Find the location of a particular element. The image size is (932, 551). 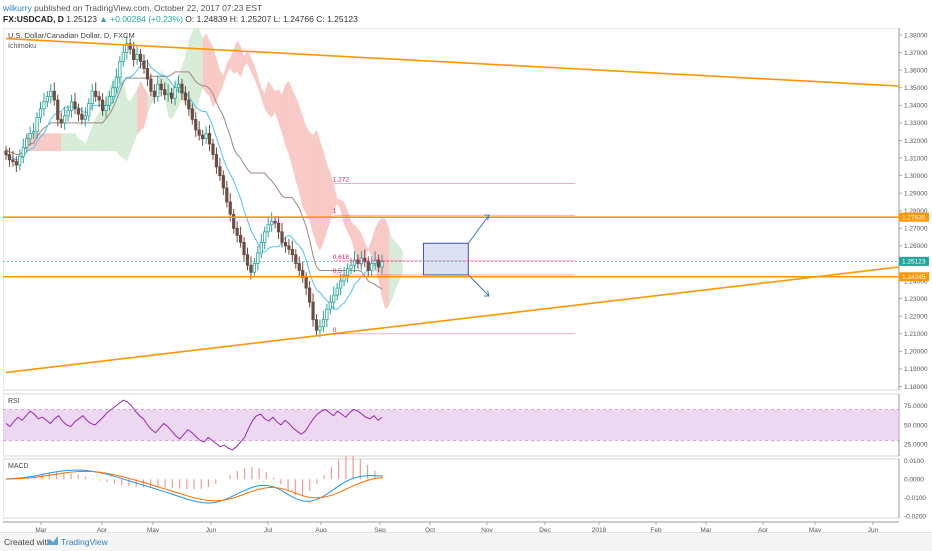

price-tick-label: 1.38000 is located at coordinates (916, 35).